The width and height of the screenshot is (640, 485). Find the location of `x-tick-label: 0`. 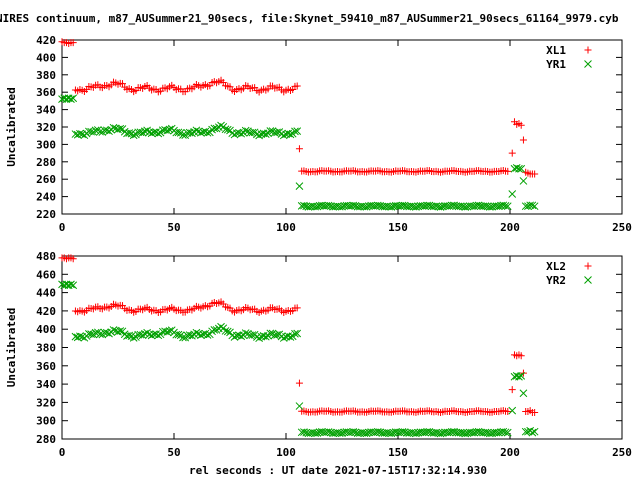

x-tick-label: 0 is located at coordinates (62, 227).